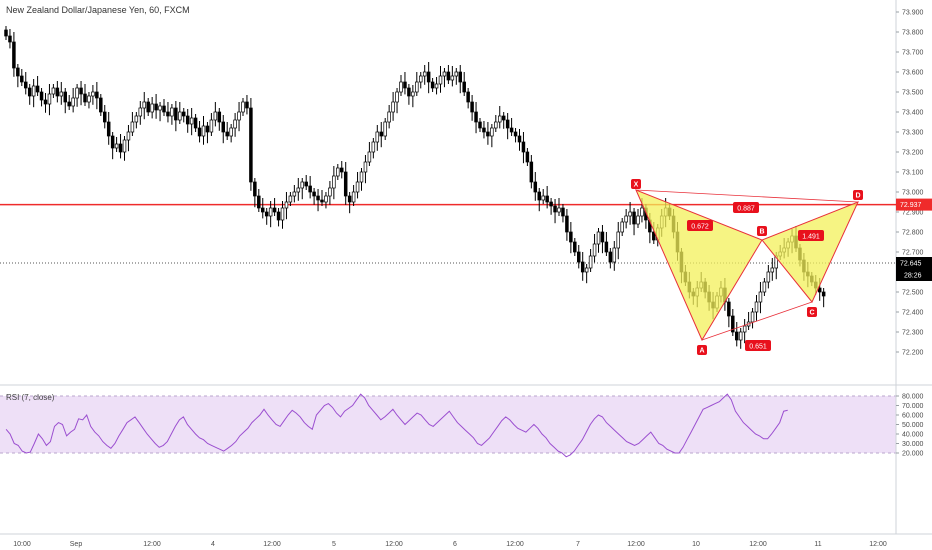 Image resolution: width=932 pixels, height=550 pixels. What do you see at coordinates (578, 544) in the screenshot?
I see `time-label: 7` at bounding box center [578, 544].